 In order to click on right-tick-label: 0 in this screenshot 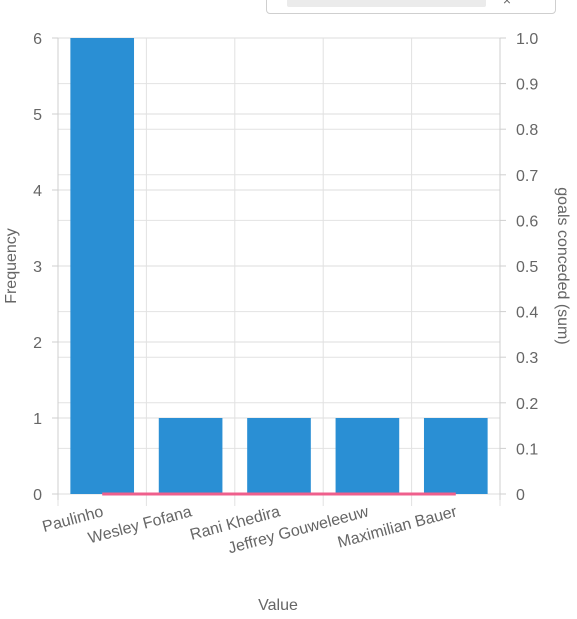, I will do `click(520, 495)`.